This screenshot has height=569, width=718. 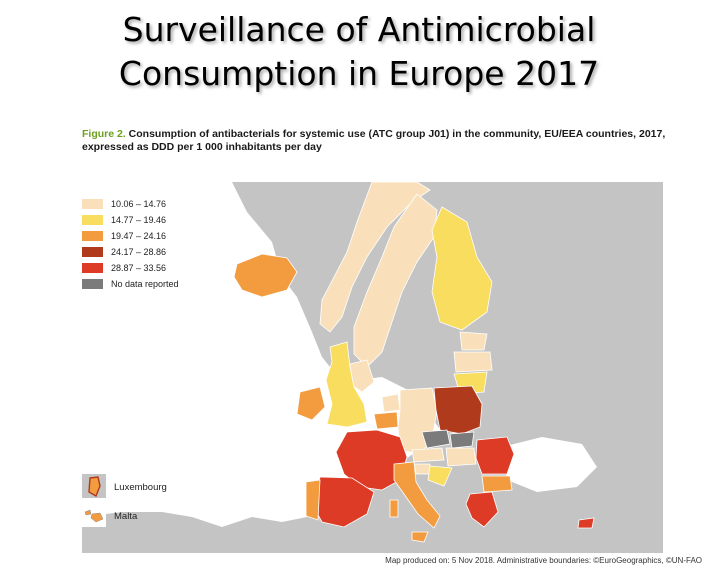 What do you see at coordinates (313, 500) in the screenshot?
I see `country-portugal` at bounding box center [313, 500].